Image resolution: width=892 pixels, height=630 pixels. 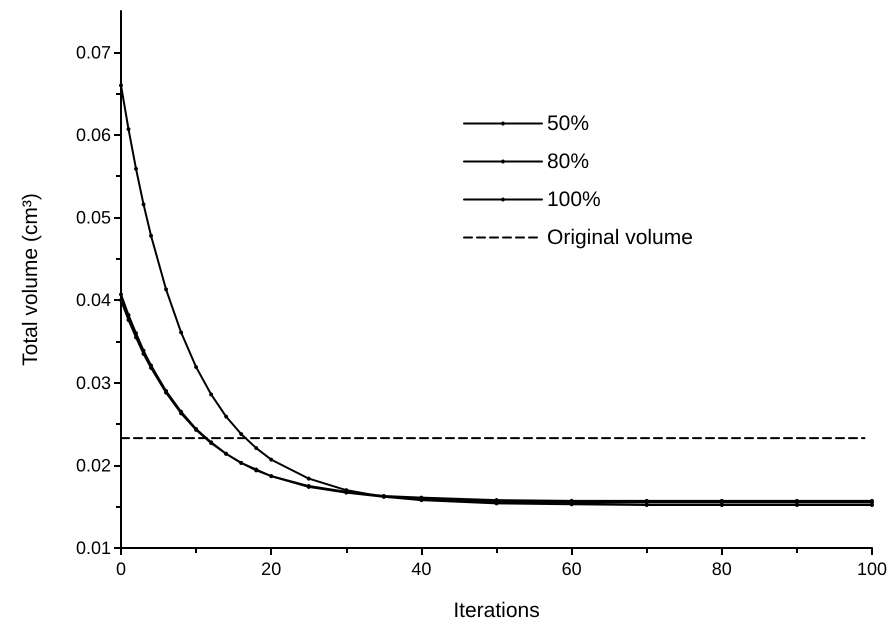 I want to click on y-tick-label: 0.01, so click(x=93, y=548).